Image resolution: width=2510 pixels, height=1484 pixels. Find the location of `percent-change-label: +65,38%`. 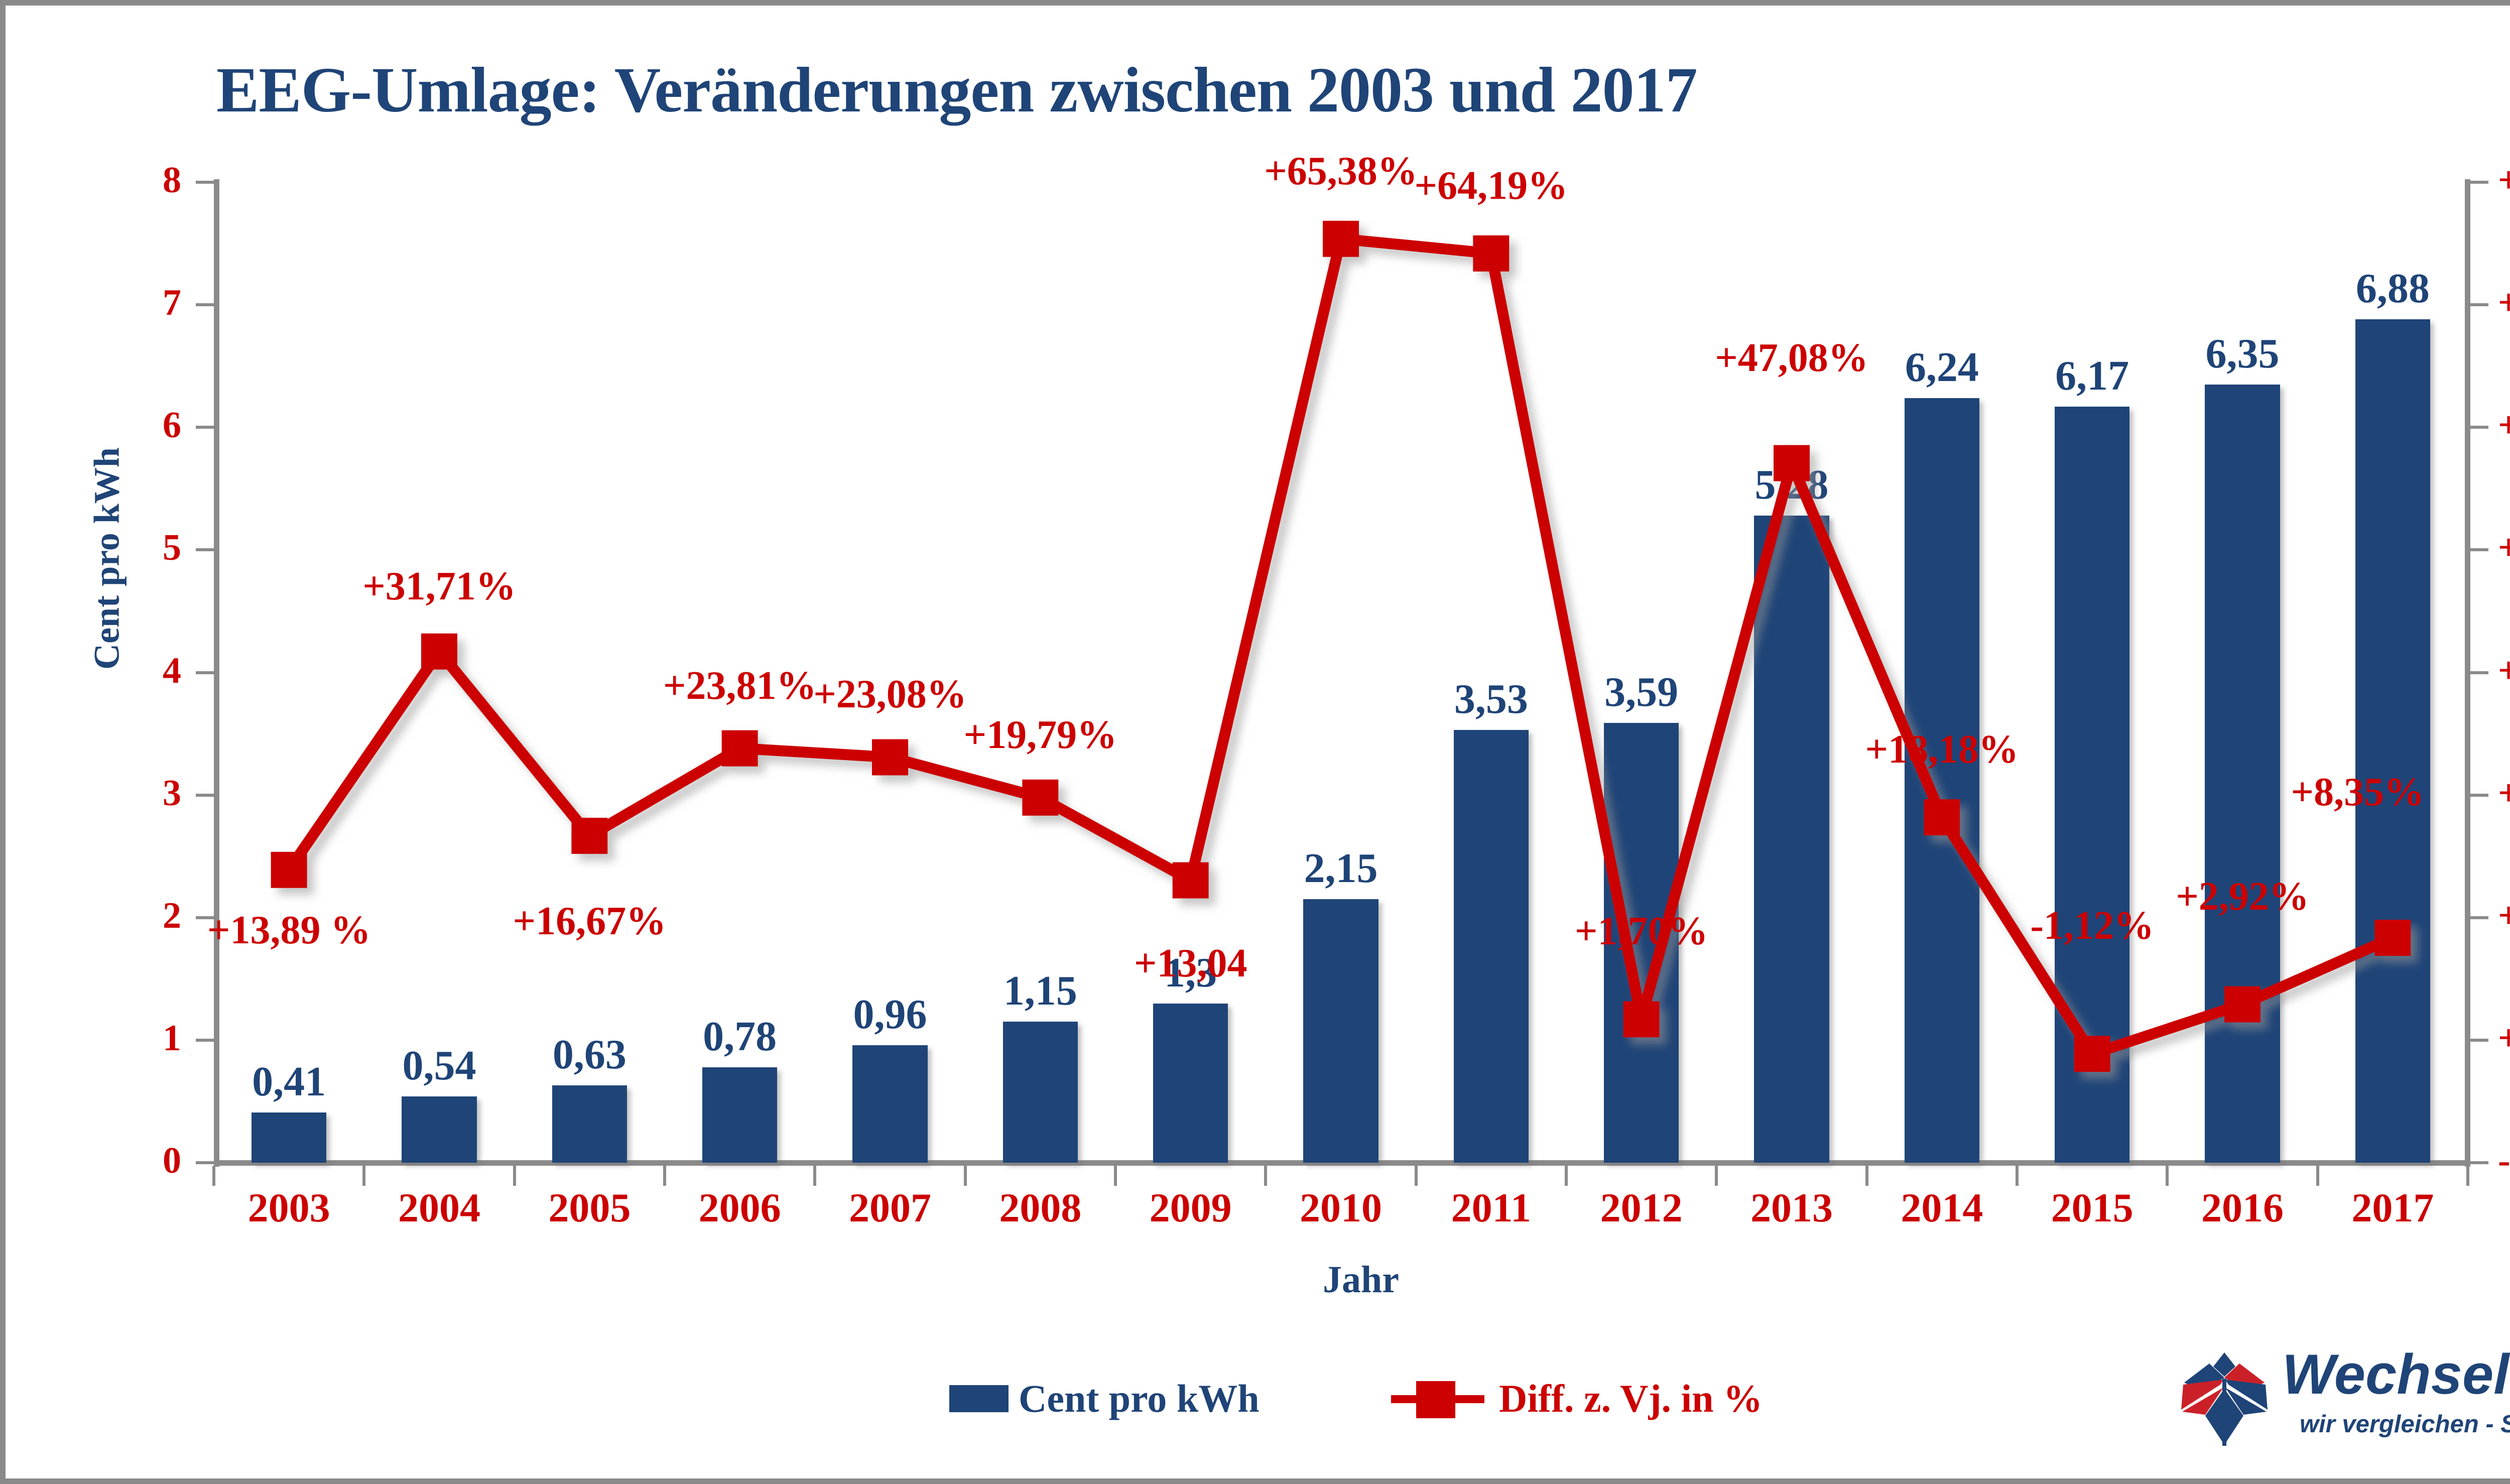

percent-change-label: +65,38% is located at coordinates (1341, 171).